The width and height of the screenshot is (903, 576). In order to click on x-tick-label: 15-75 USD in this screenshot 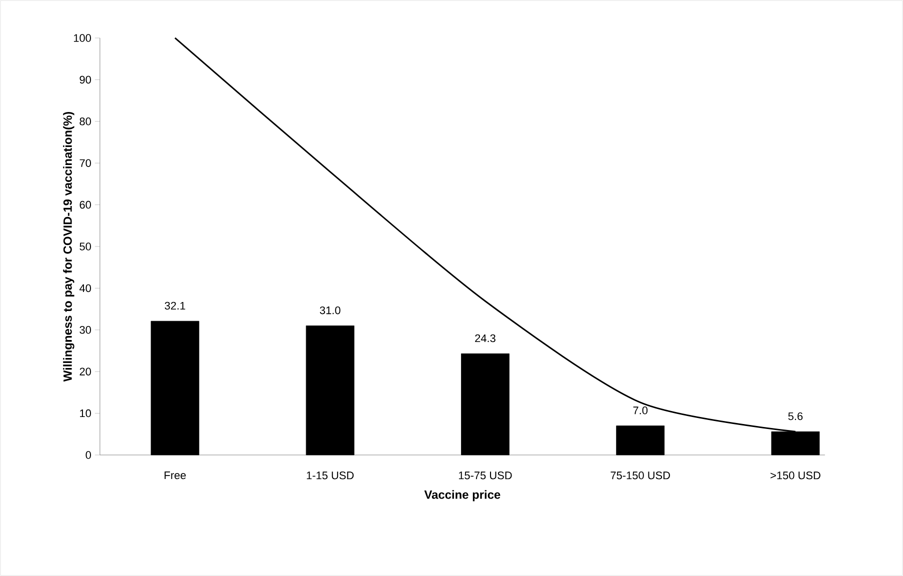, I will do `click(485, 476)`.